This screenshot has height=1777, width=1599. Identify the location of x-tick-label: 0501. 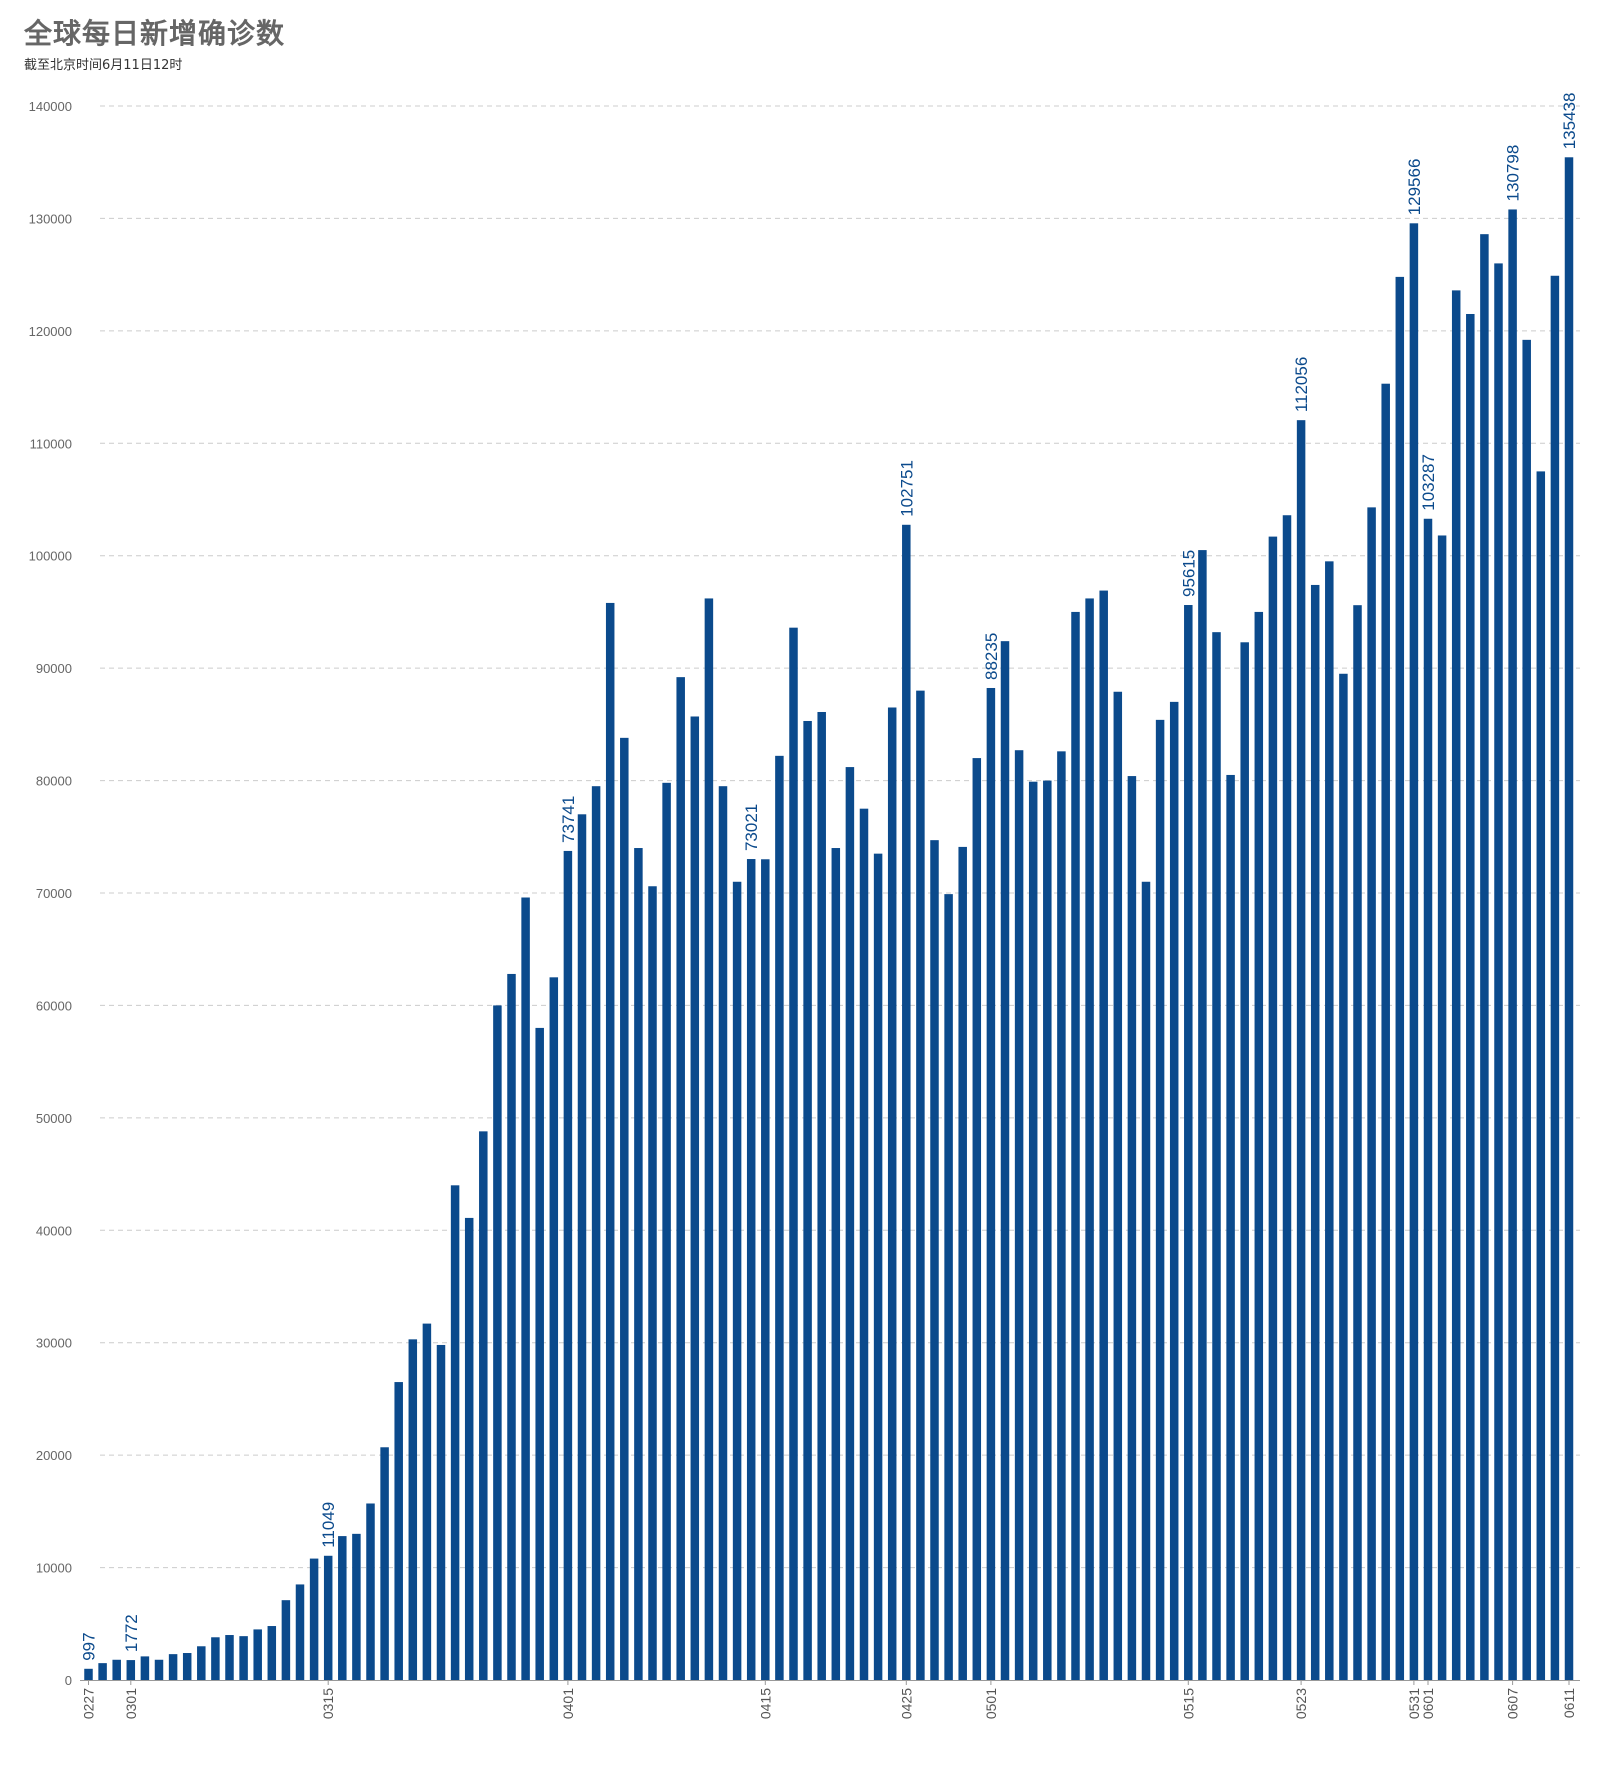
(991, 1703).